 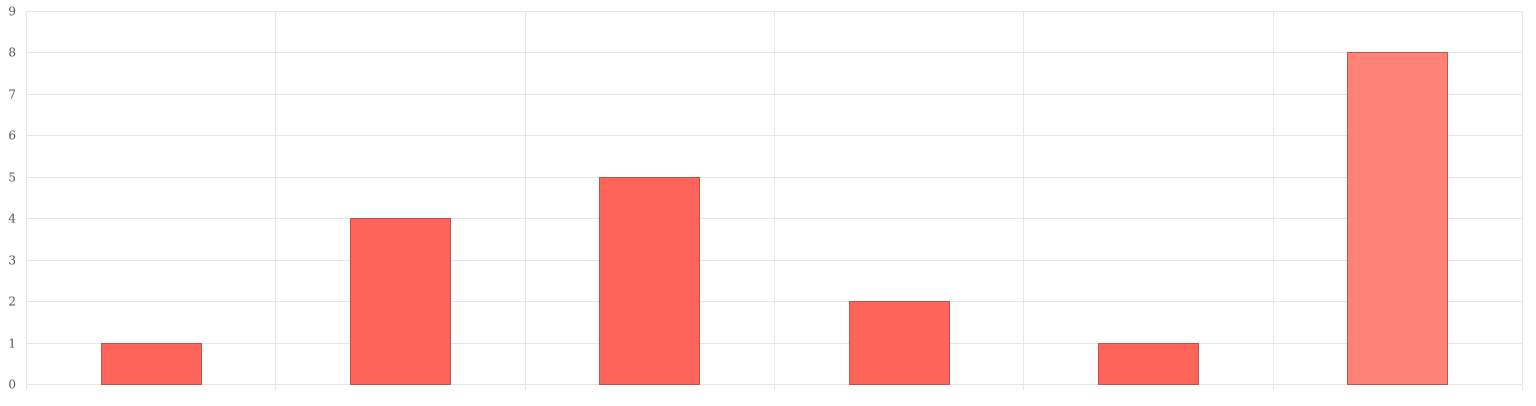 I want to click on y-tick-label: 7, so click(x=12, y=95).